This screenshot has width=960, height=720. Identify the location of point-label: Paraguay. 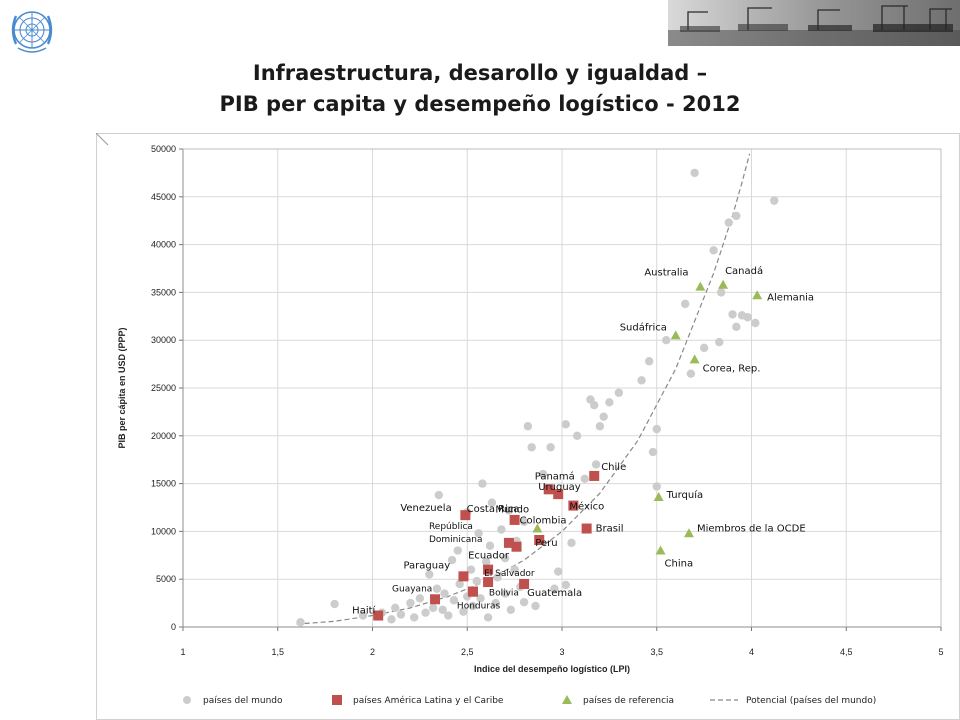
(426, 565).